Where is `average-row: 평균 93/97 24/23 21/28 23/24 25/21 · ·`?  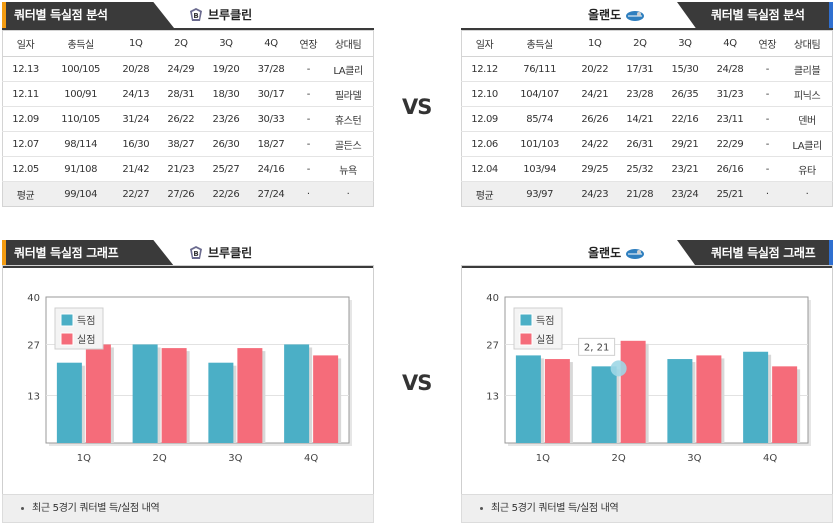
average-row: 평균 93/97 24/23 21/28 23/24 25/21 · · is located at coordinates (647, 194).